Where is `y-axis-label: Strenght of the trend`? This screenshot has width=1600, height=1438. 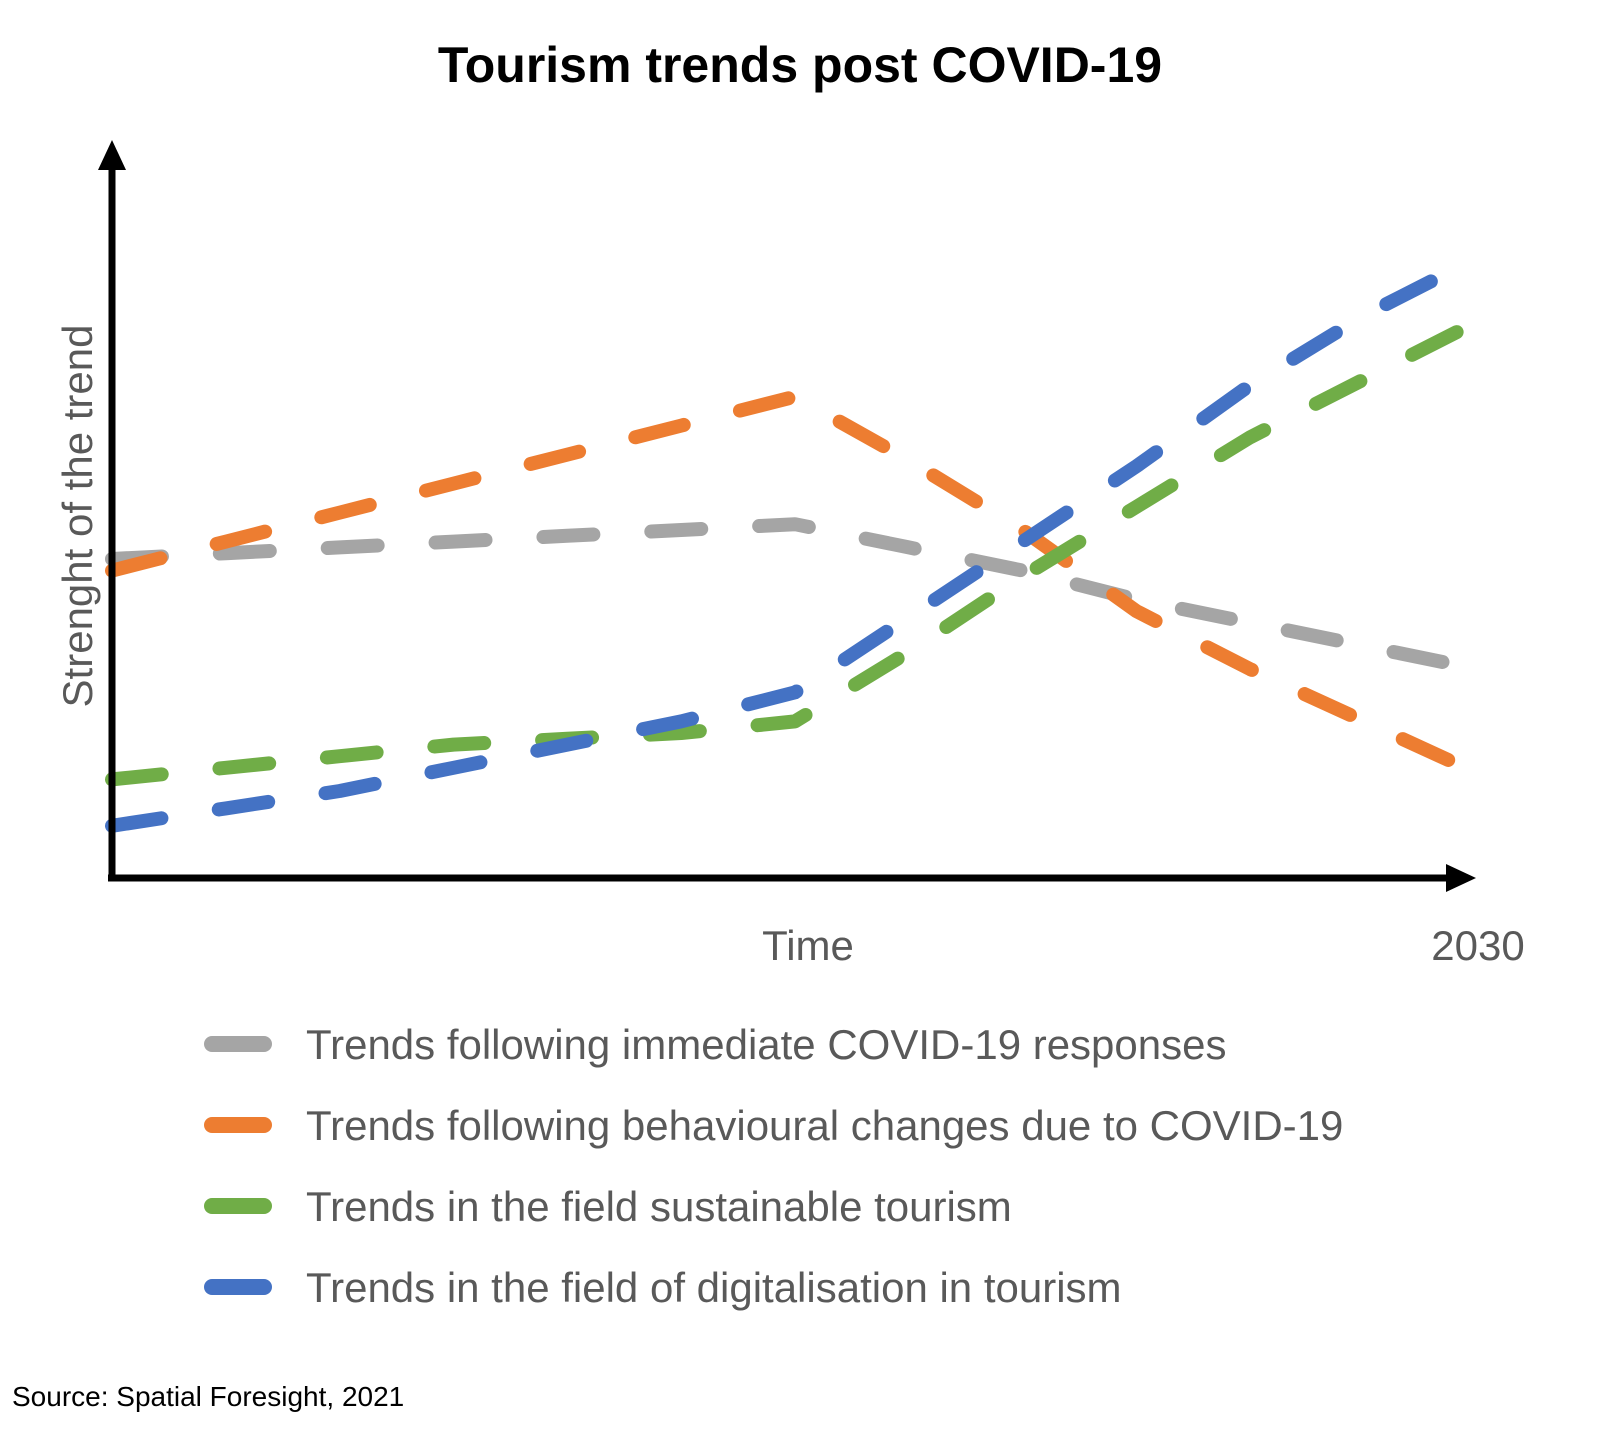
y-axis-label: Strenght of the trend is located at coordinates (77, 516).